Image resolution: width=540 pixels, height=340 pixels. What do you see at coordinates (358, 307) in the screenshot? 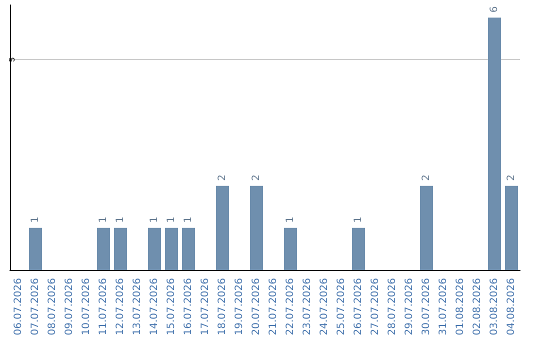
I see `x-tick-label: 26.07.2026` at bounding box center [358, 307].